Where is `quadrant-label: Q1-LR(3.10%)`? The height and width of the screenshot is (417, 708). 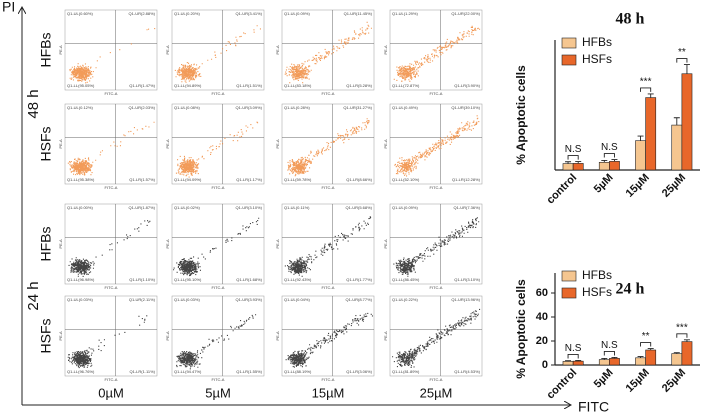
quadrant-label: Q1-LR(3.10%) is located at coordinates (467, 279).